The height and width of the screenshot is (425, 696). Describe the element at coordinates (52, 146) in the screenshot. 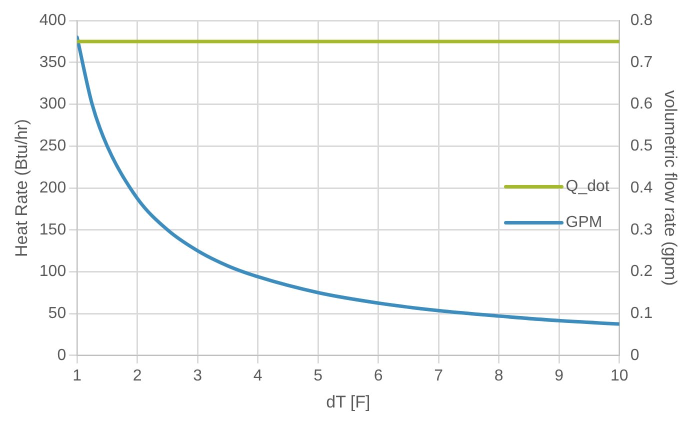

I see `y-tick-label: 250` at that location.